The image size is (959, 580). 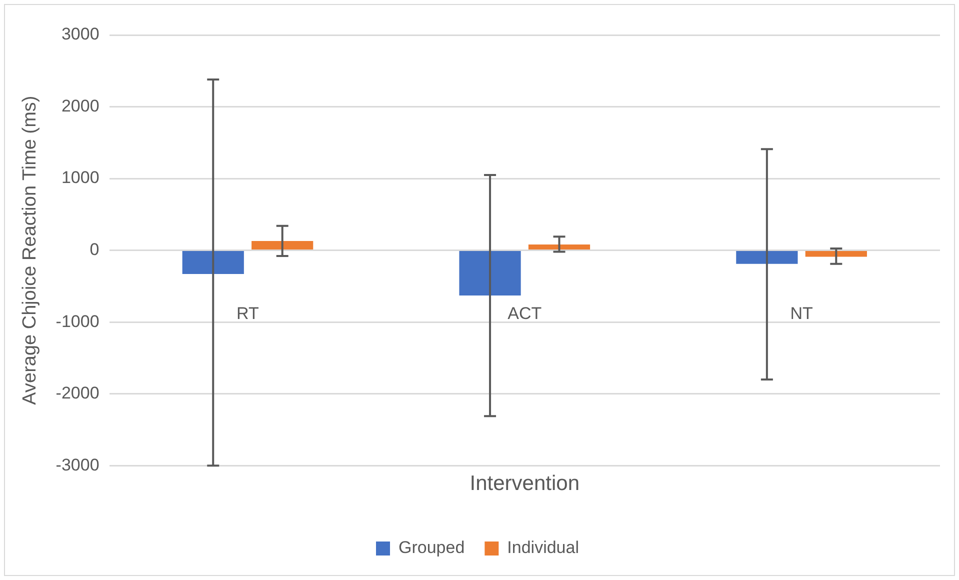 What do you see at coordinates (78, 321) in the screenshot?
I see `y-tick-label: -1000` at bounding box center [78, 321].